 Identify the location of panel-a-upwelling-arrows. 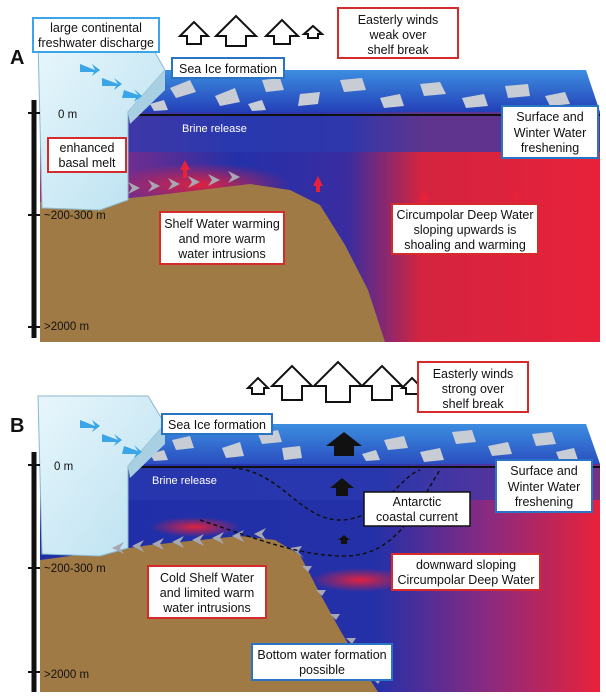
(350, 184).